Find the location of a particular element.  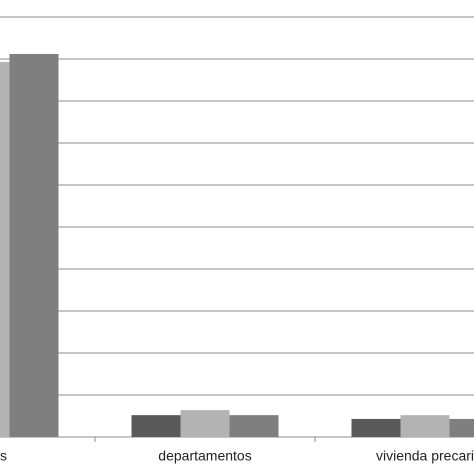

x-tick-label: vivienda precari is located at coordinates (425, 456).